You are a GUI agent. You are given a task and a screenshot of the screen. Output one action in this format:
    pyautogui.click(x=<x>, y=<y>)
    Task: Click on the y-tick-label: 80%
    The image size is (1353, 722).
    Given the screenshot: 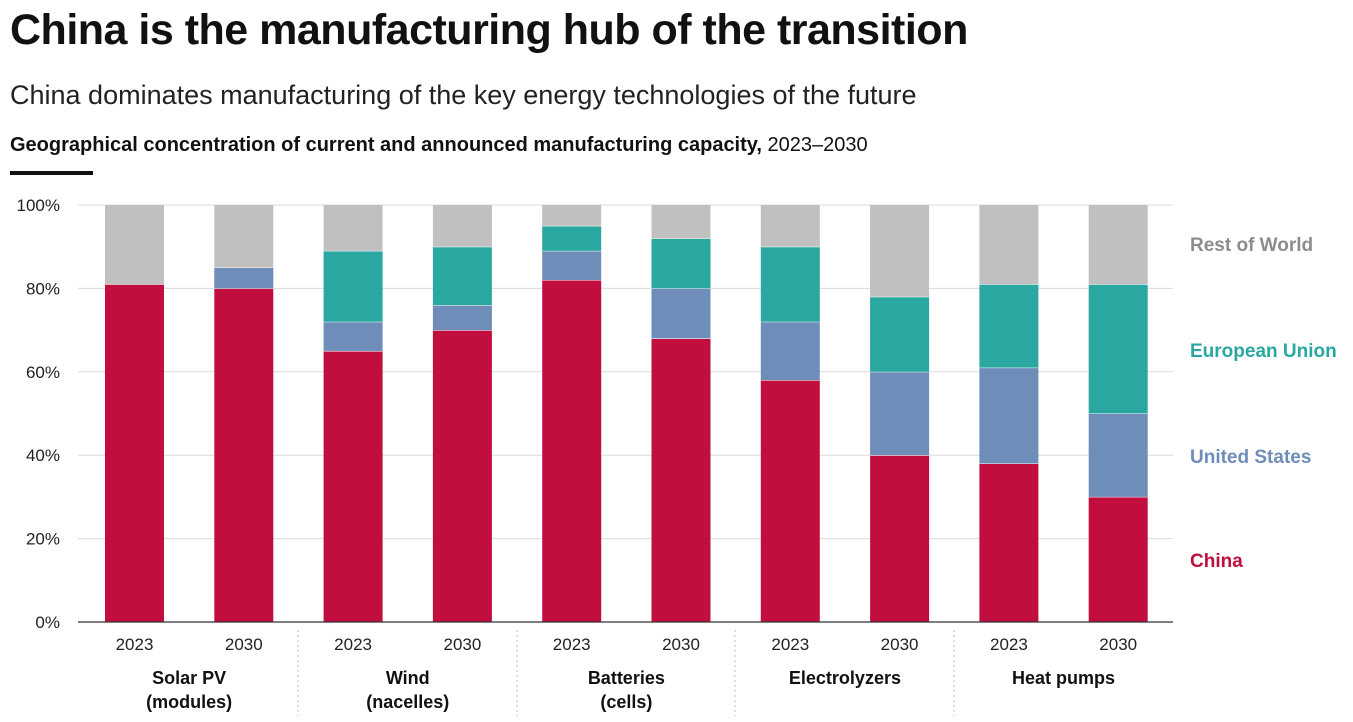 What is the action you would take?
    pyautogui.click(x=43, y=288)
    